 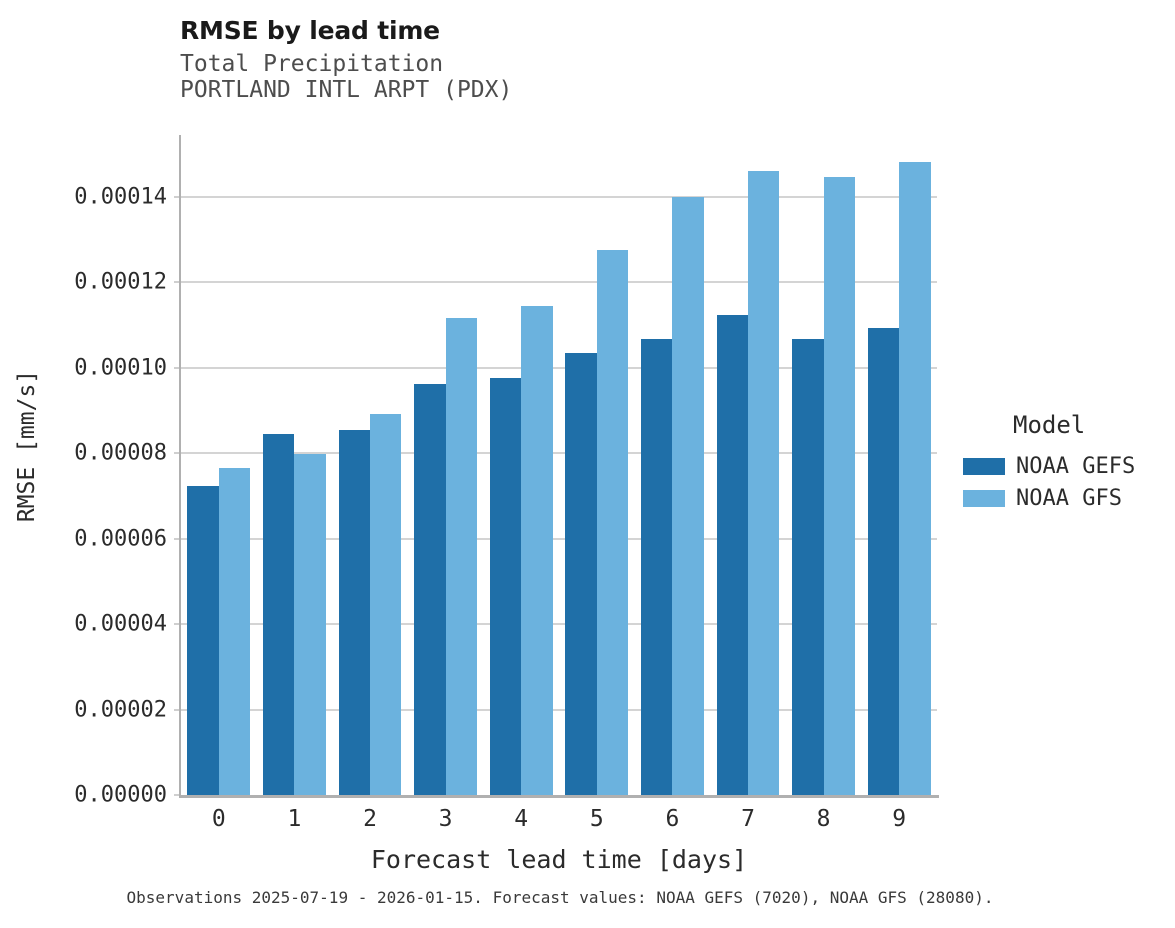 What do you see at coordinates (823, 819) in the screenshot?
I see `x-axis-tick-label: 8` at bounding box center [823, 819].